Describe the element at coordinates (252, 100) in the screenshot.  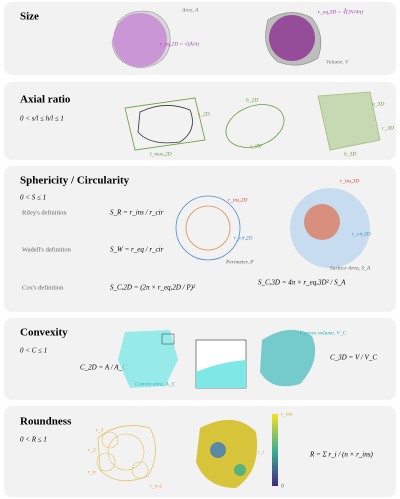
I see `label: h_2D` at that location.